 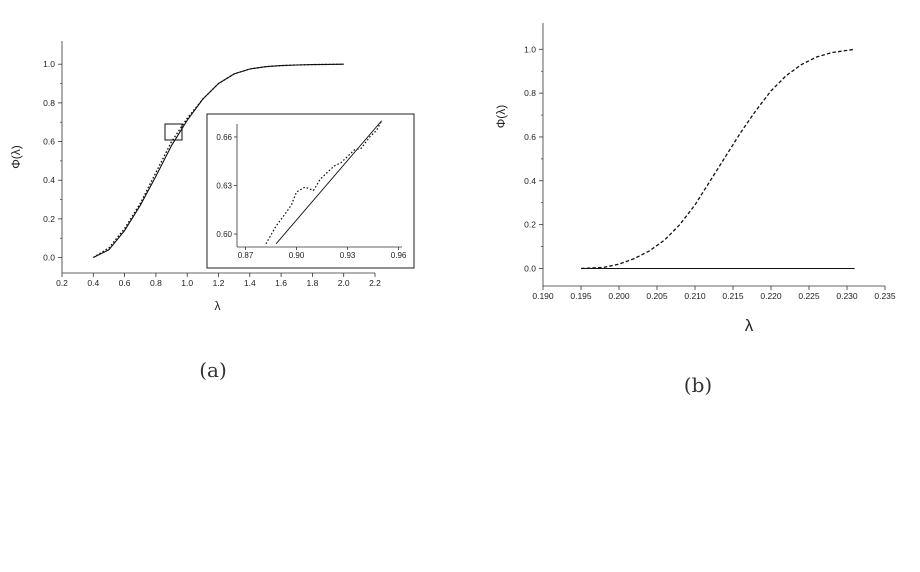 What do you see at coordinates (224, 186) in the screenshot?
I see `inset-y-tick-label: 0.63` at bounding box center [224, 186].